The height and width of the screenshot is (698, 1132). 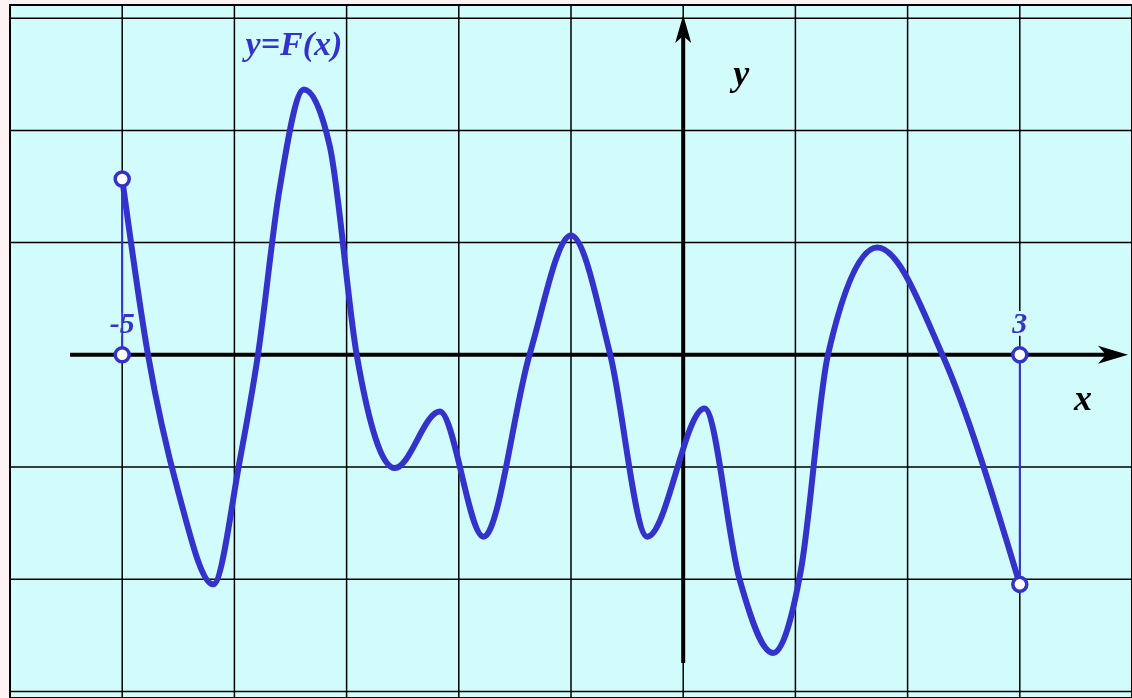 What do you see at coordinates (1082, 397) in the screenshot?
I see `x-axis-title: x` at bounding box center [1082, 397].